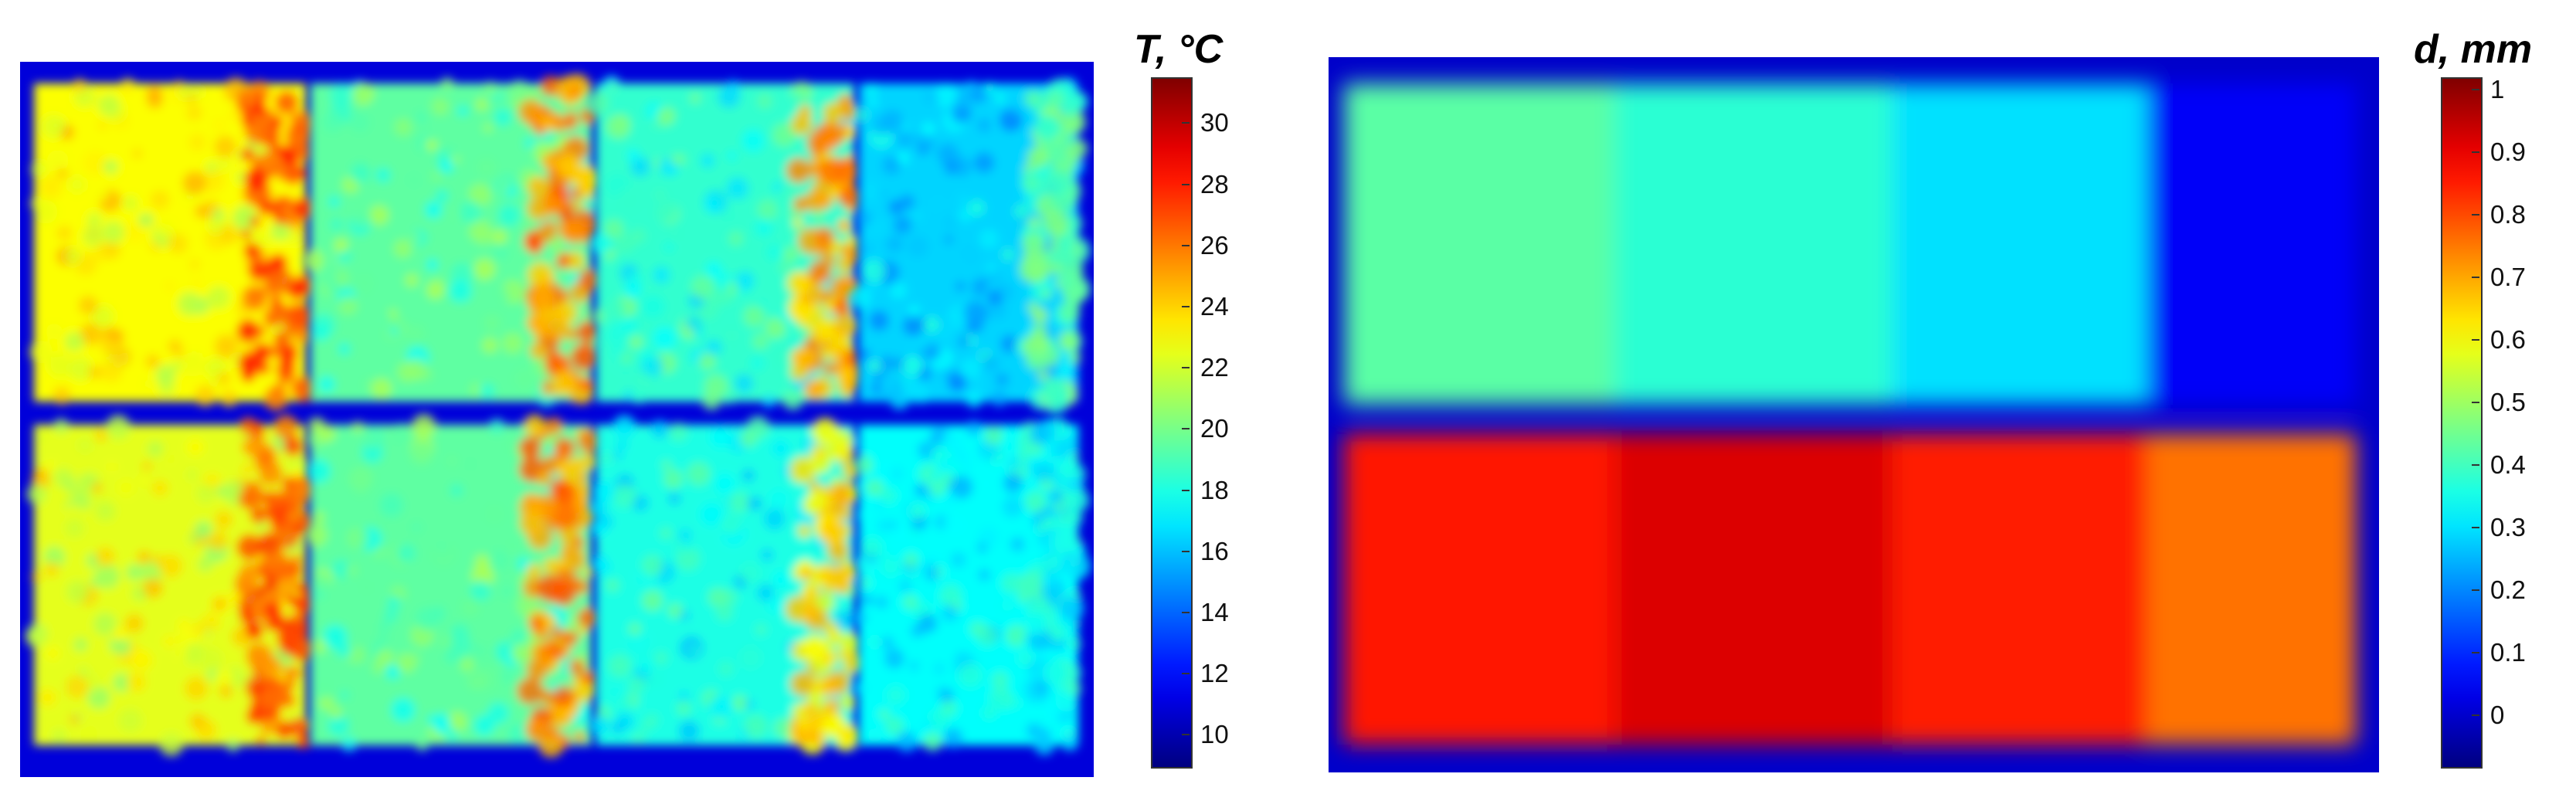 This screenshot has width=2576, height=801. What do you see at coordinates (2497, 716) in the screenshot?
I see `colorbar-tick-label: 0` at bounding box center [2497, 716].